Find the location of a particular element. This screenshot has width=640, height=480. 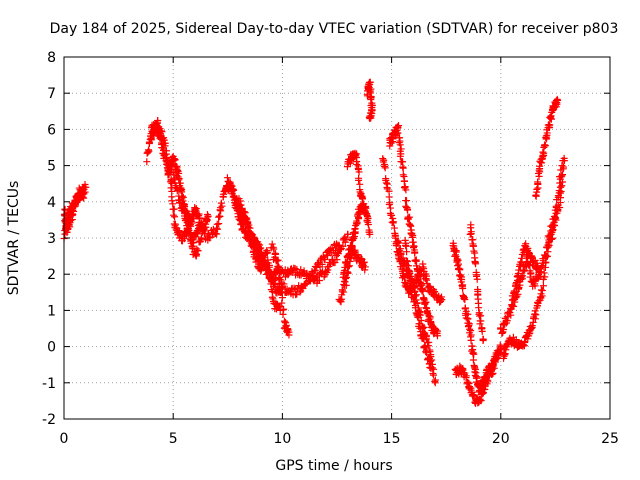

x-tick-label: 10 is located at coordinates (282, 439).